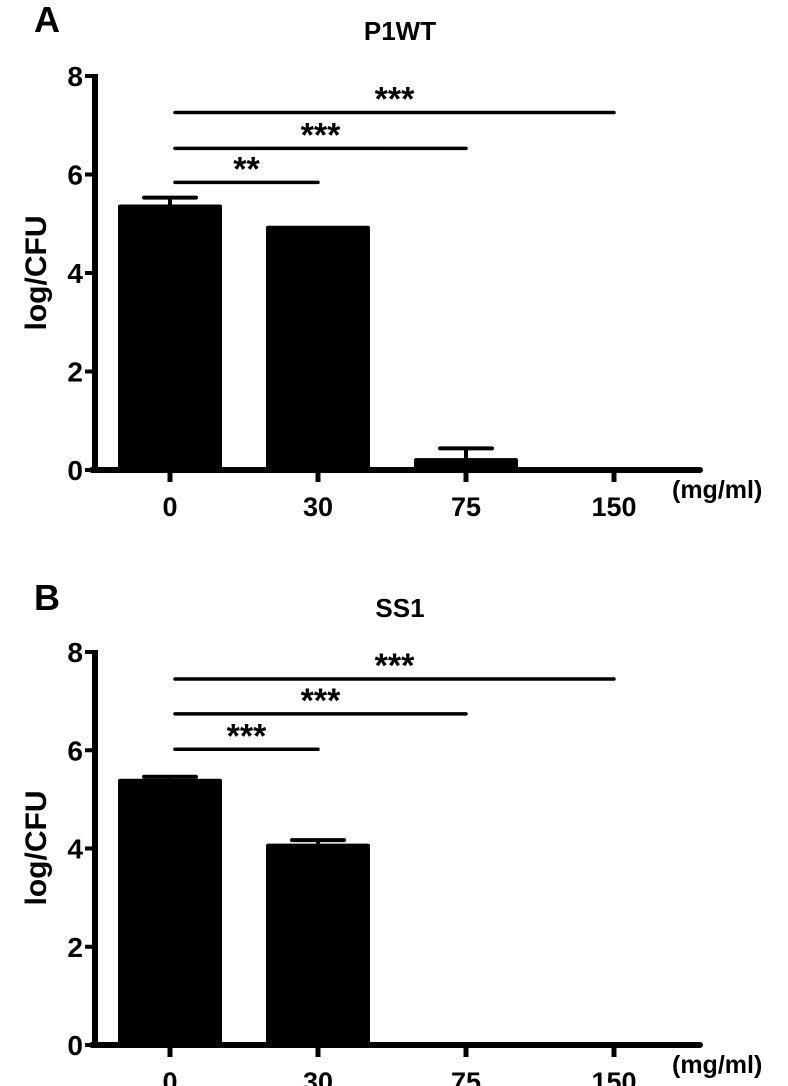 This screenshot has height=1086, width=788. I want to click on chart-title: P1WT, so click(400, 31).